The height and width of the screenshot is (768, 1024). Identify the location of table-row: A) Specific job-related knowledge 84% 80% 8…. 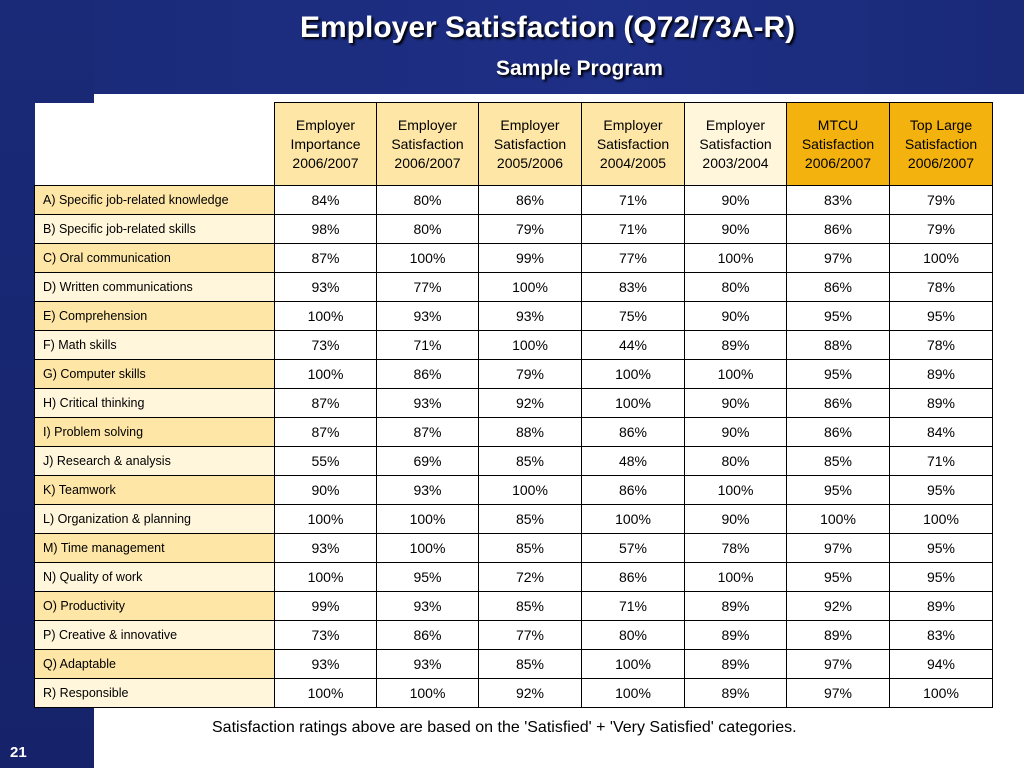
(513, 200).